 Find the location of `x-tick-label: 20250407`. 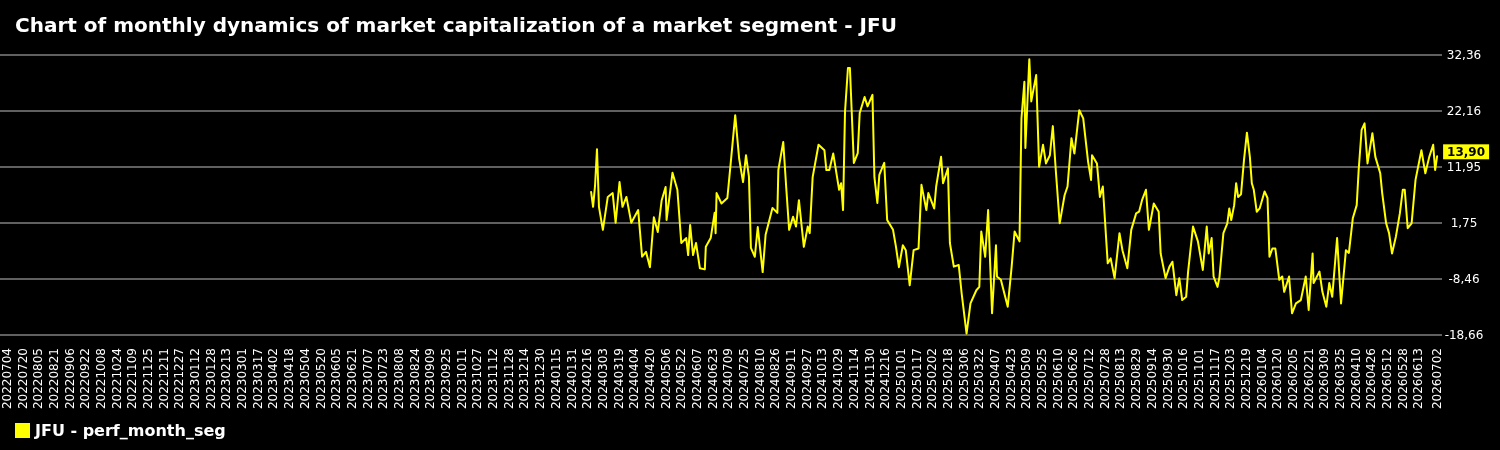

x-tick-label: 20250407 is located at coordinates (994, 379).